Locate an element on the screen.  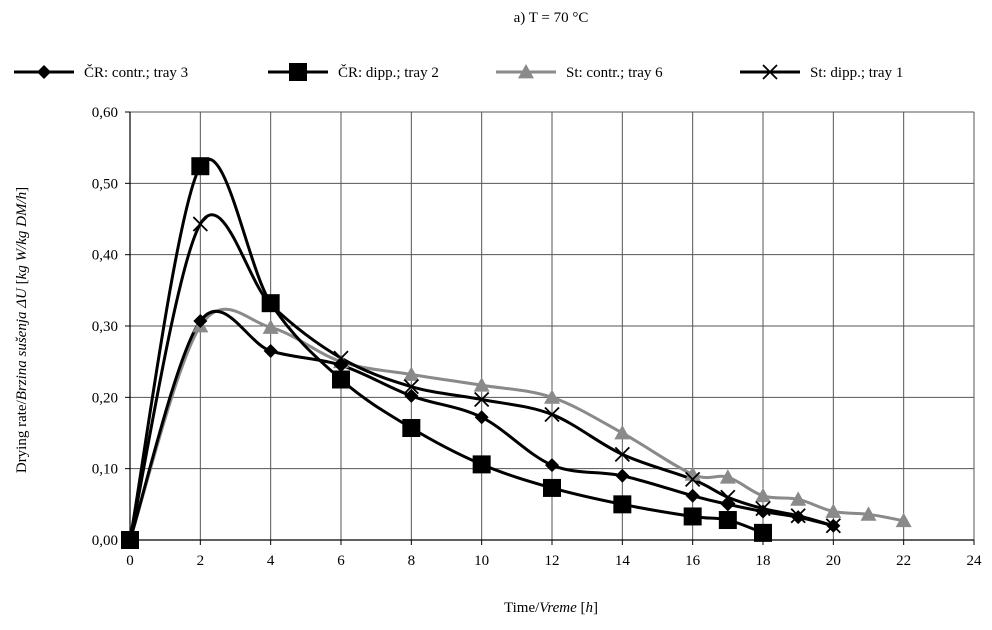
y-tick-label: 0,40 is located at coordinates (105, 256).